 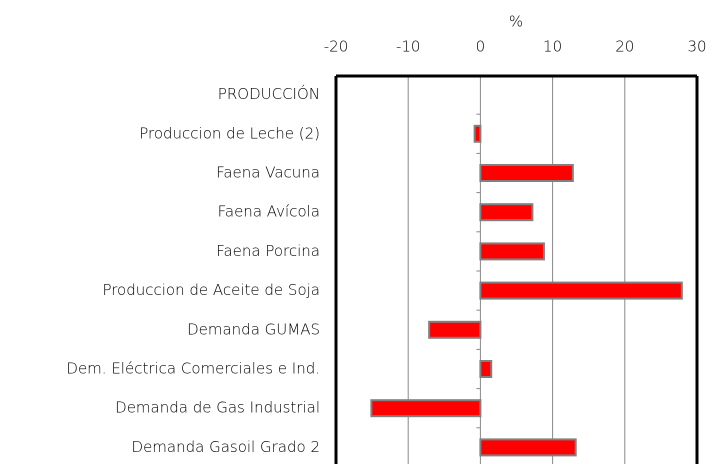 What do you see at coordinates (268, 251) in the screenshot?
I see `y-tick-label: Faena Porcina` at bounding box center [268, 251].